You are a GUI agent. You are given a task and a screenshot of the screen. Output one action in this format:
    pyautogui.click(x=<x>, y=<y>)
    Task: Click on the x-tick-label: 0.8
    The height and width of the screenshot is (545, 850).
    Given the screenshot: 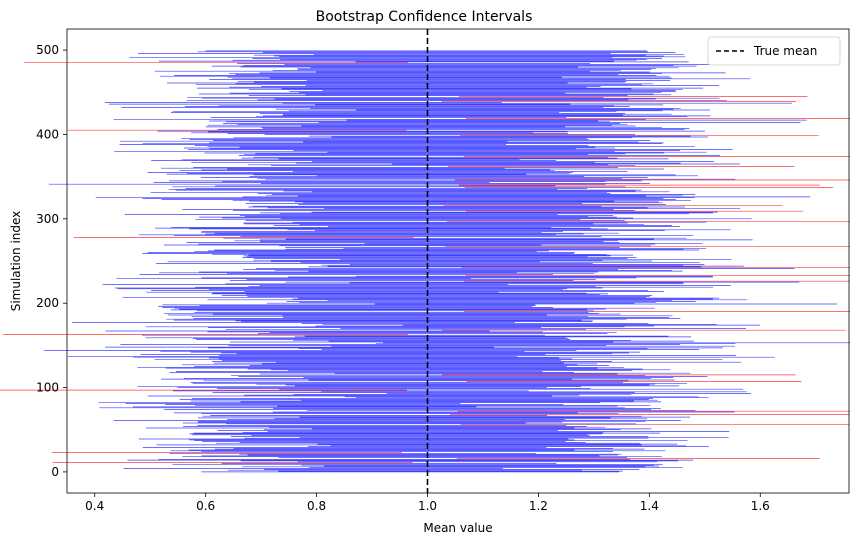 What is the action you would take?
    pyautogui.click(x=316, y=506)
    